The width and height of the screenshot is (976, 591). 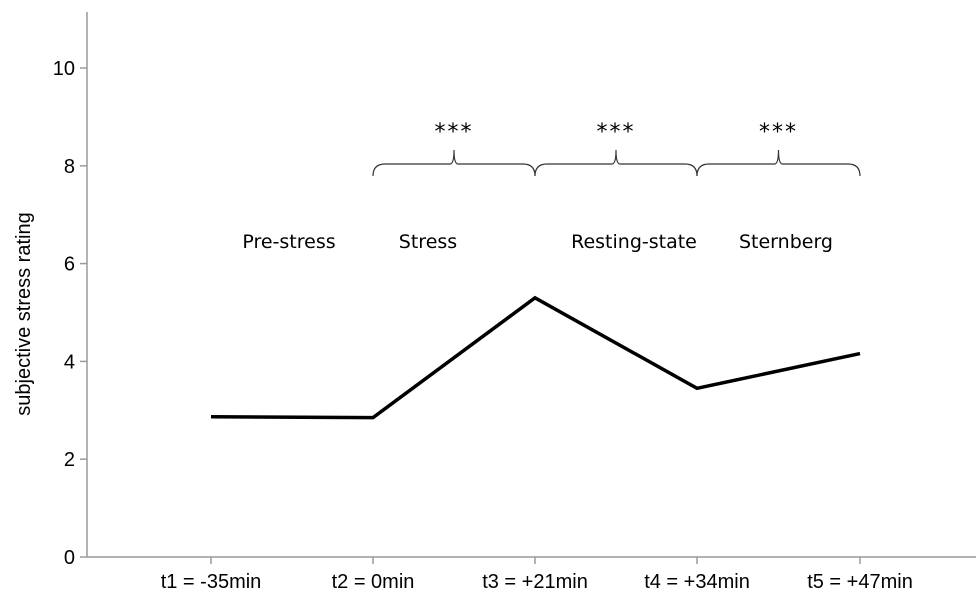 I want to click on y-tick-label: 8, so click(x=69, y=167).